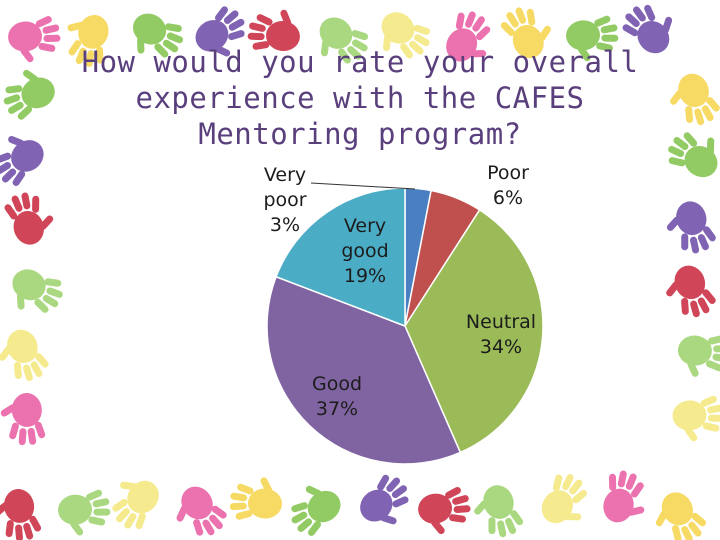  I want to click on data-label-very-poor: Very poor 3%, so click(284, 200).